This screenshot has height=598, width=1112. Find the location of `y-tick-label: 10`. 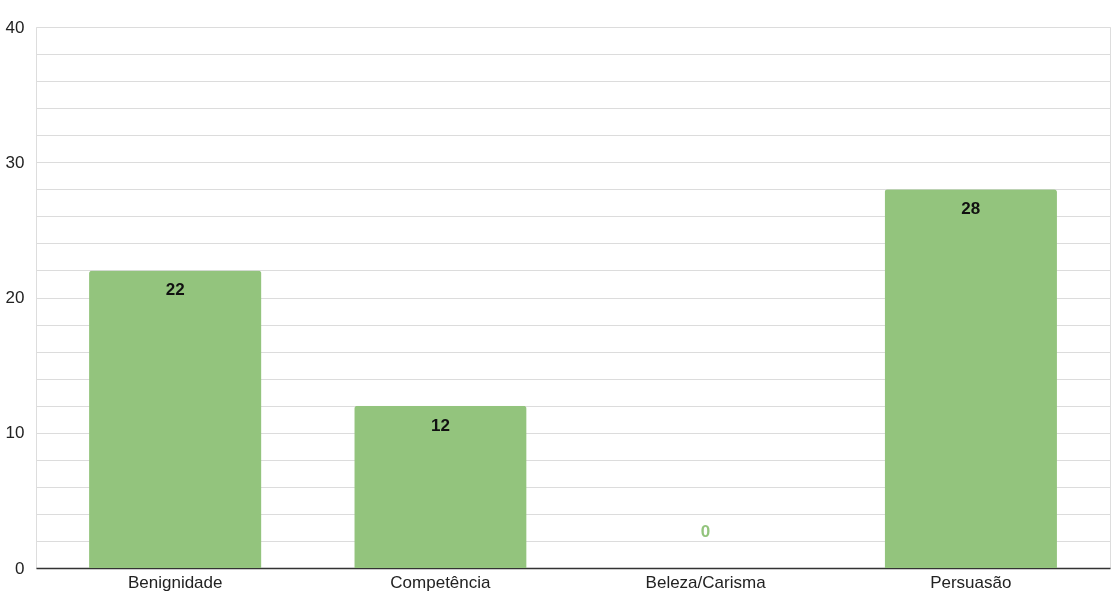

y-tick-label: 10 is located at coordinates (15, 433).